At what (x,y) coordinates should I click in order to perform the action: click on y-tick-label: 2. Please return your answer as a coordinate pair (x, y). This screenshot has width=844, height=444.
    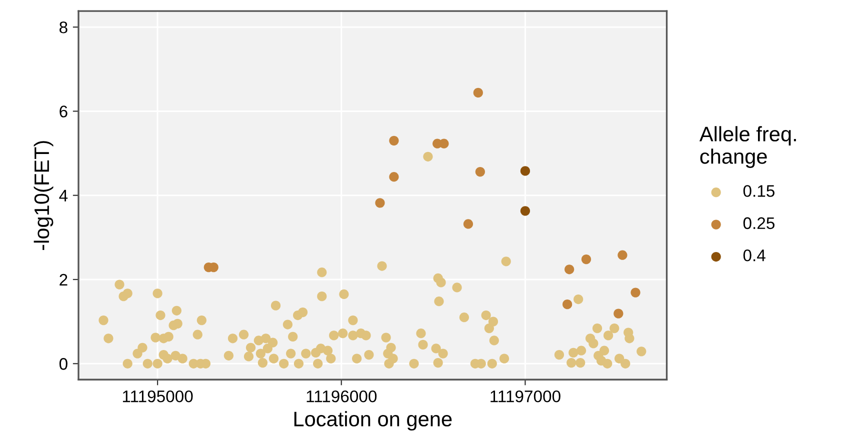
    Looking at the image, I should click on (64, 280).